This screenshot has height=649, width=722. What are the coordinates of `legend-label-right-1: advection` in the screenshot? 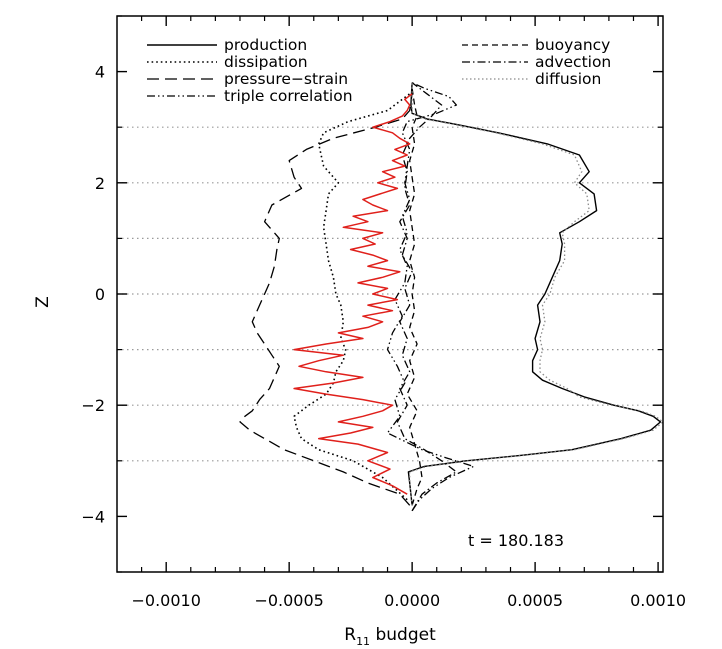 It's located at (573, 62).